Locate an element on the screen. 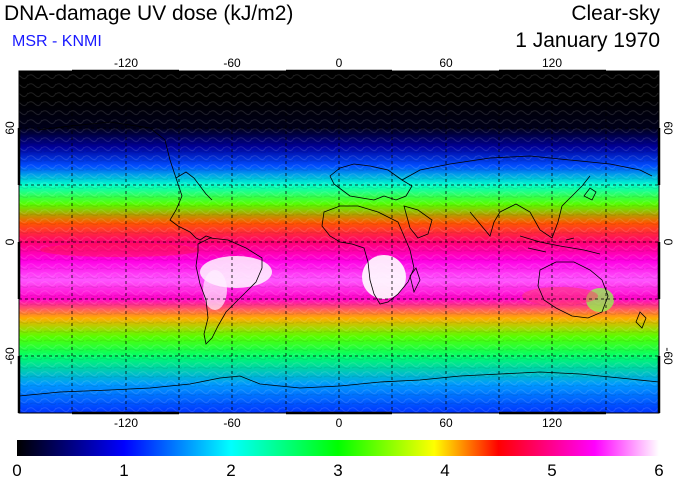 The image size is (678, 480). red-patch-indian-ocean is located at coordinates (560, 296).